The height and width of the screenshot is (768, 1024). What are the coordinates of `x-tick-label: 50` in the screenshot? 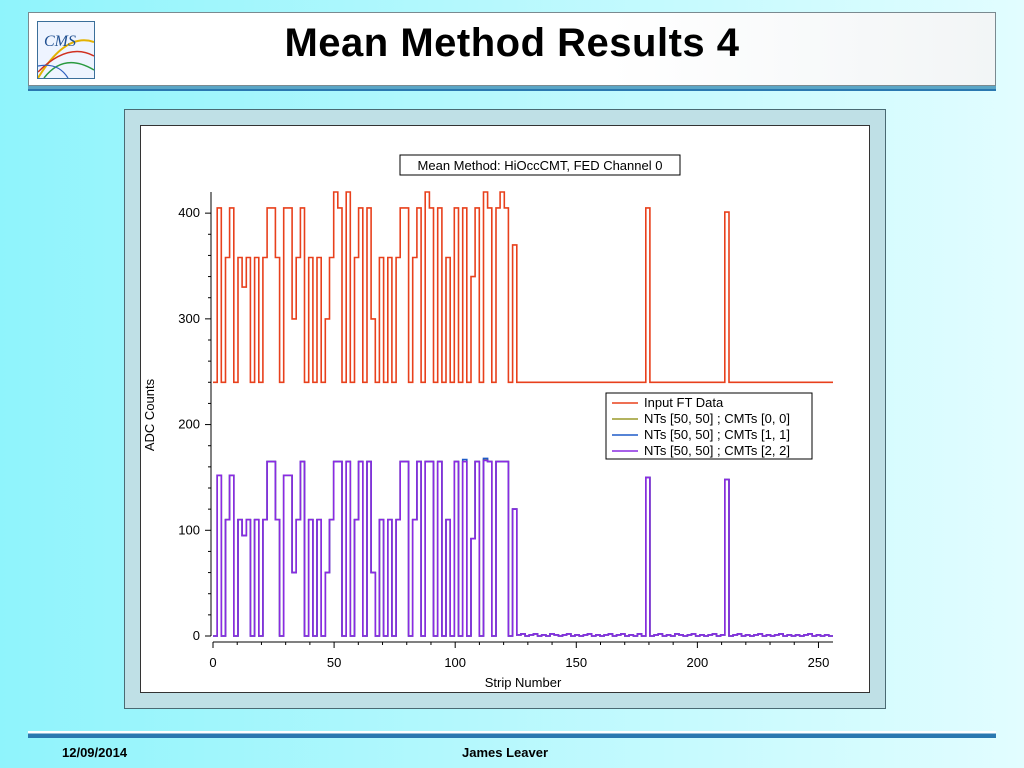 It's located at (334, 662).